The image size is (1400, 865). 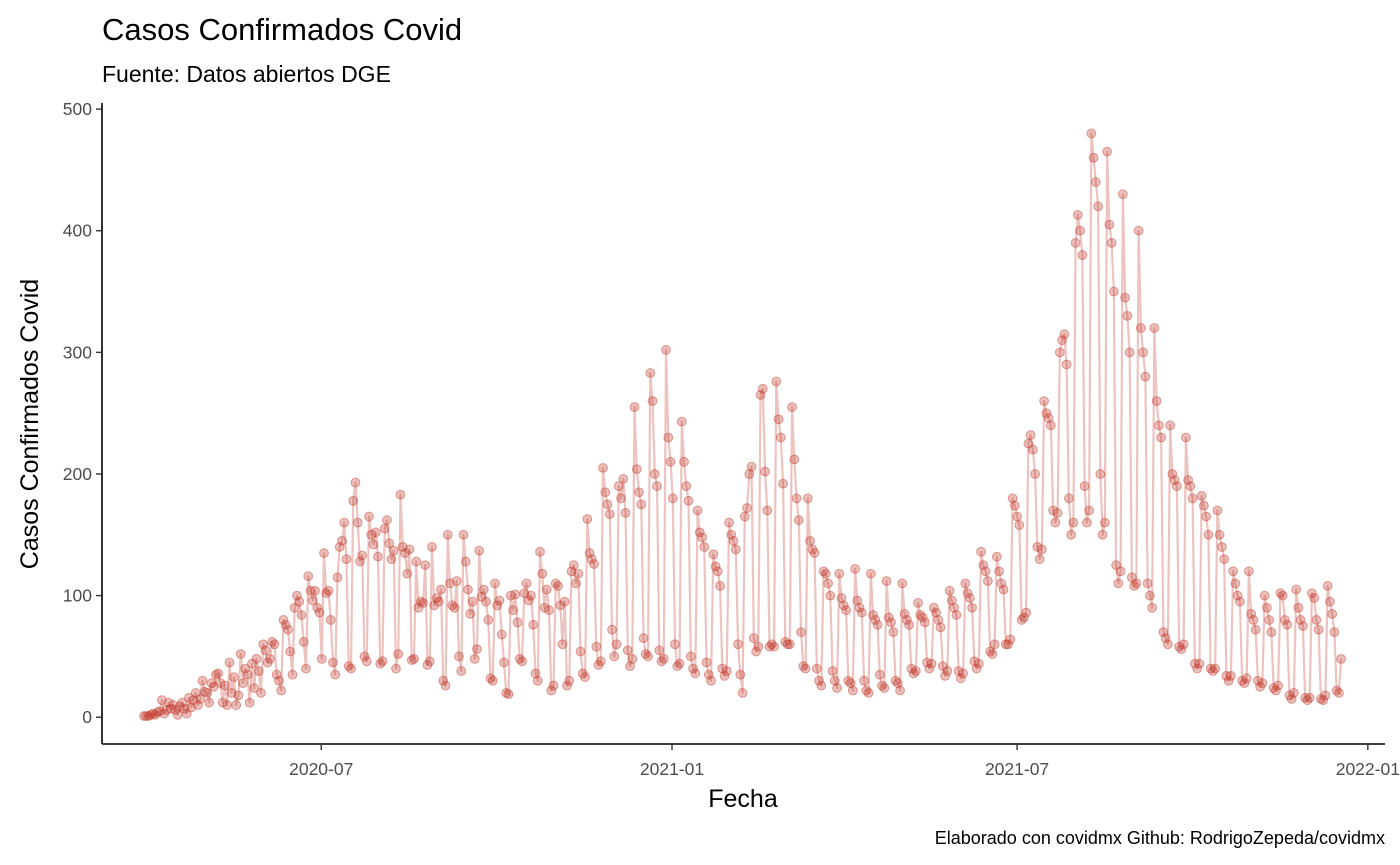 What do you see at coordinates (77, 596) in the screenshot?
I see `y-tick-label: 100` at bounding box center [77, 596].